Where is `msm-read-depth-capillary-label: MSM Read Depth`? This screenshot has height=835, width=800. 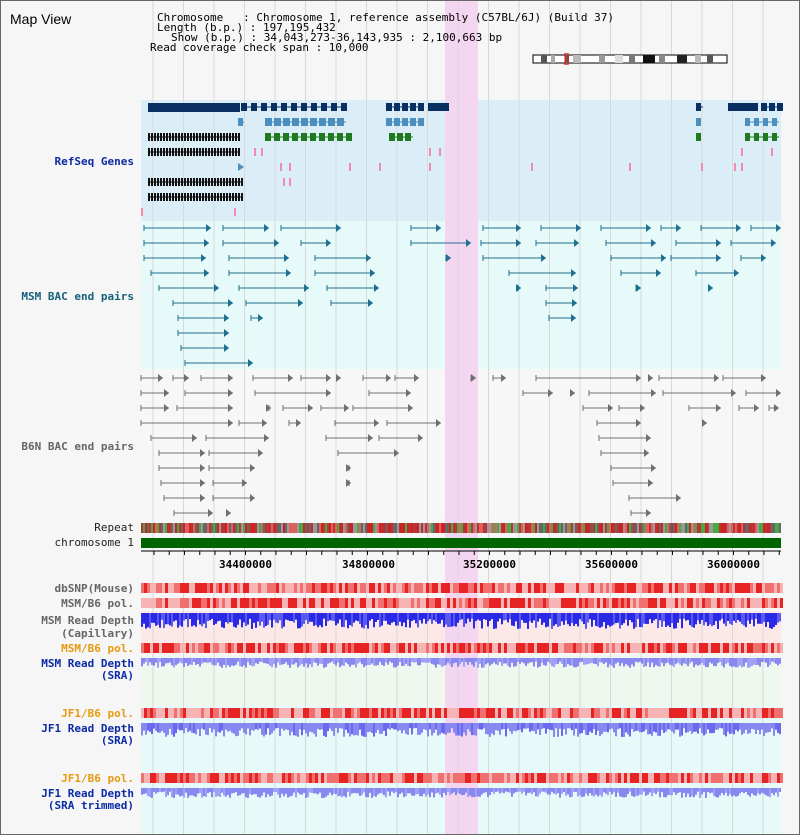 msm-read-depth-capillary-label: MSM Read Depth is located at coordinates (87, 620).